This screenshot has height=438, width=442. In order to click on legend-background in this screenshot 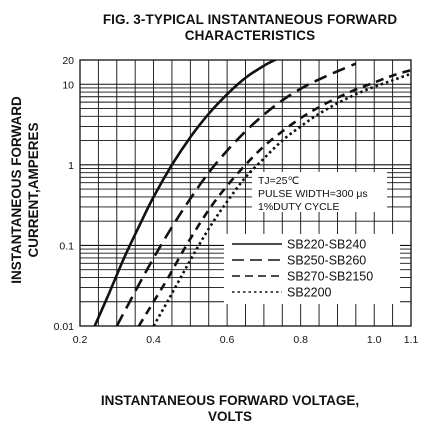, I will do `click(312, 269)`.